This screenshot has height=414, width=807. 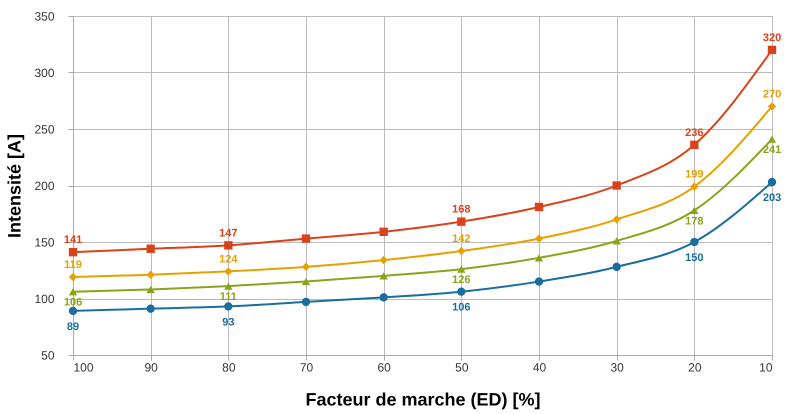 What do you see at coordinates (461, 239) in the screenshot?
I see `data-label: 142` at bounding box center [461, 239].